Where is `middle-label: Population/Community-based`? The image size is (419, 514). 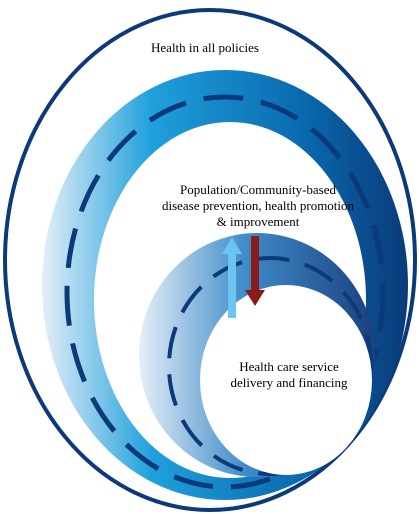 middle-label: Population/Community-based is located at coordinates (258, 189).